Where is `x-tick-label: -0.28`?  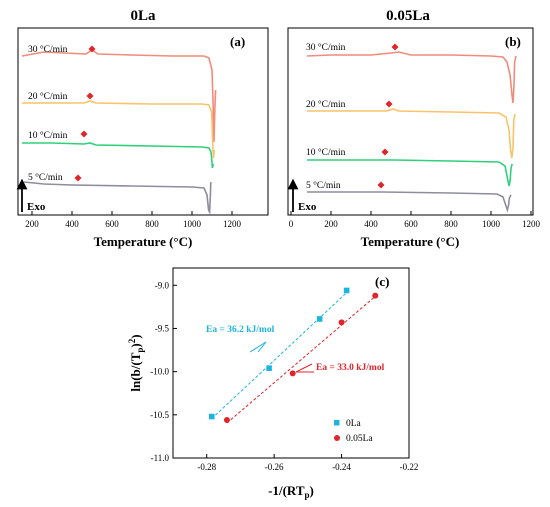
x-tick-label: -0.28 is located at coordinates (206, 467).